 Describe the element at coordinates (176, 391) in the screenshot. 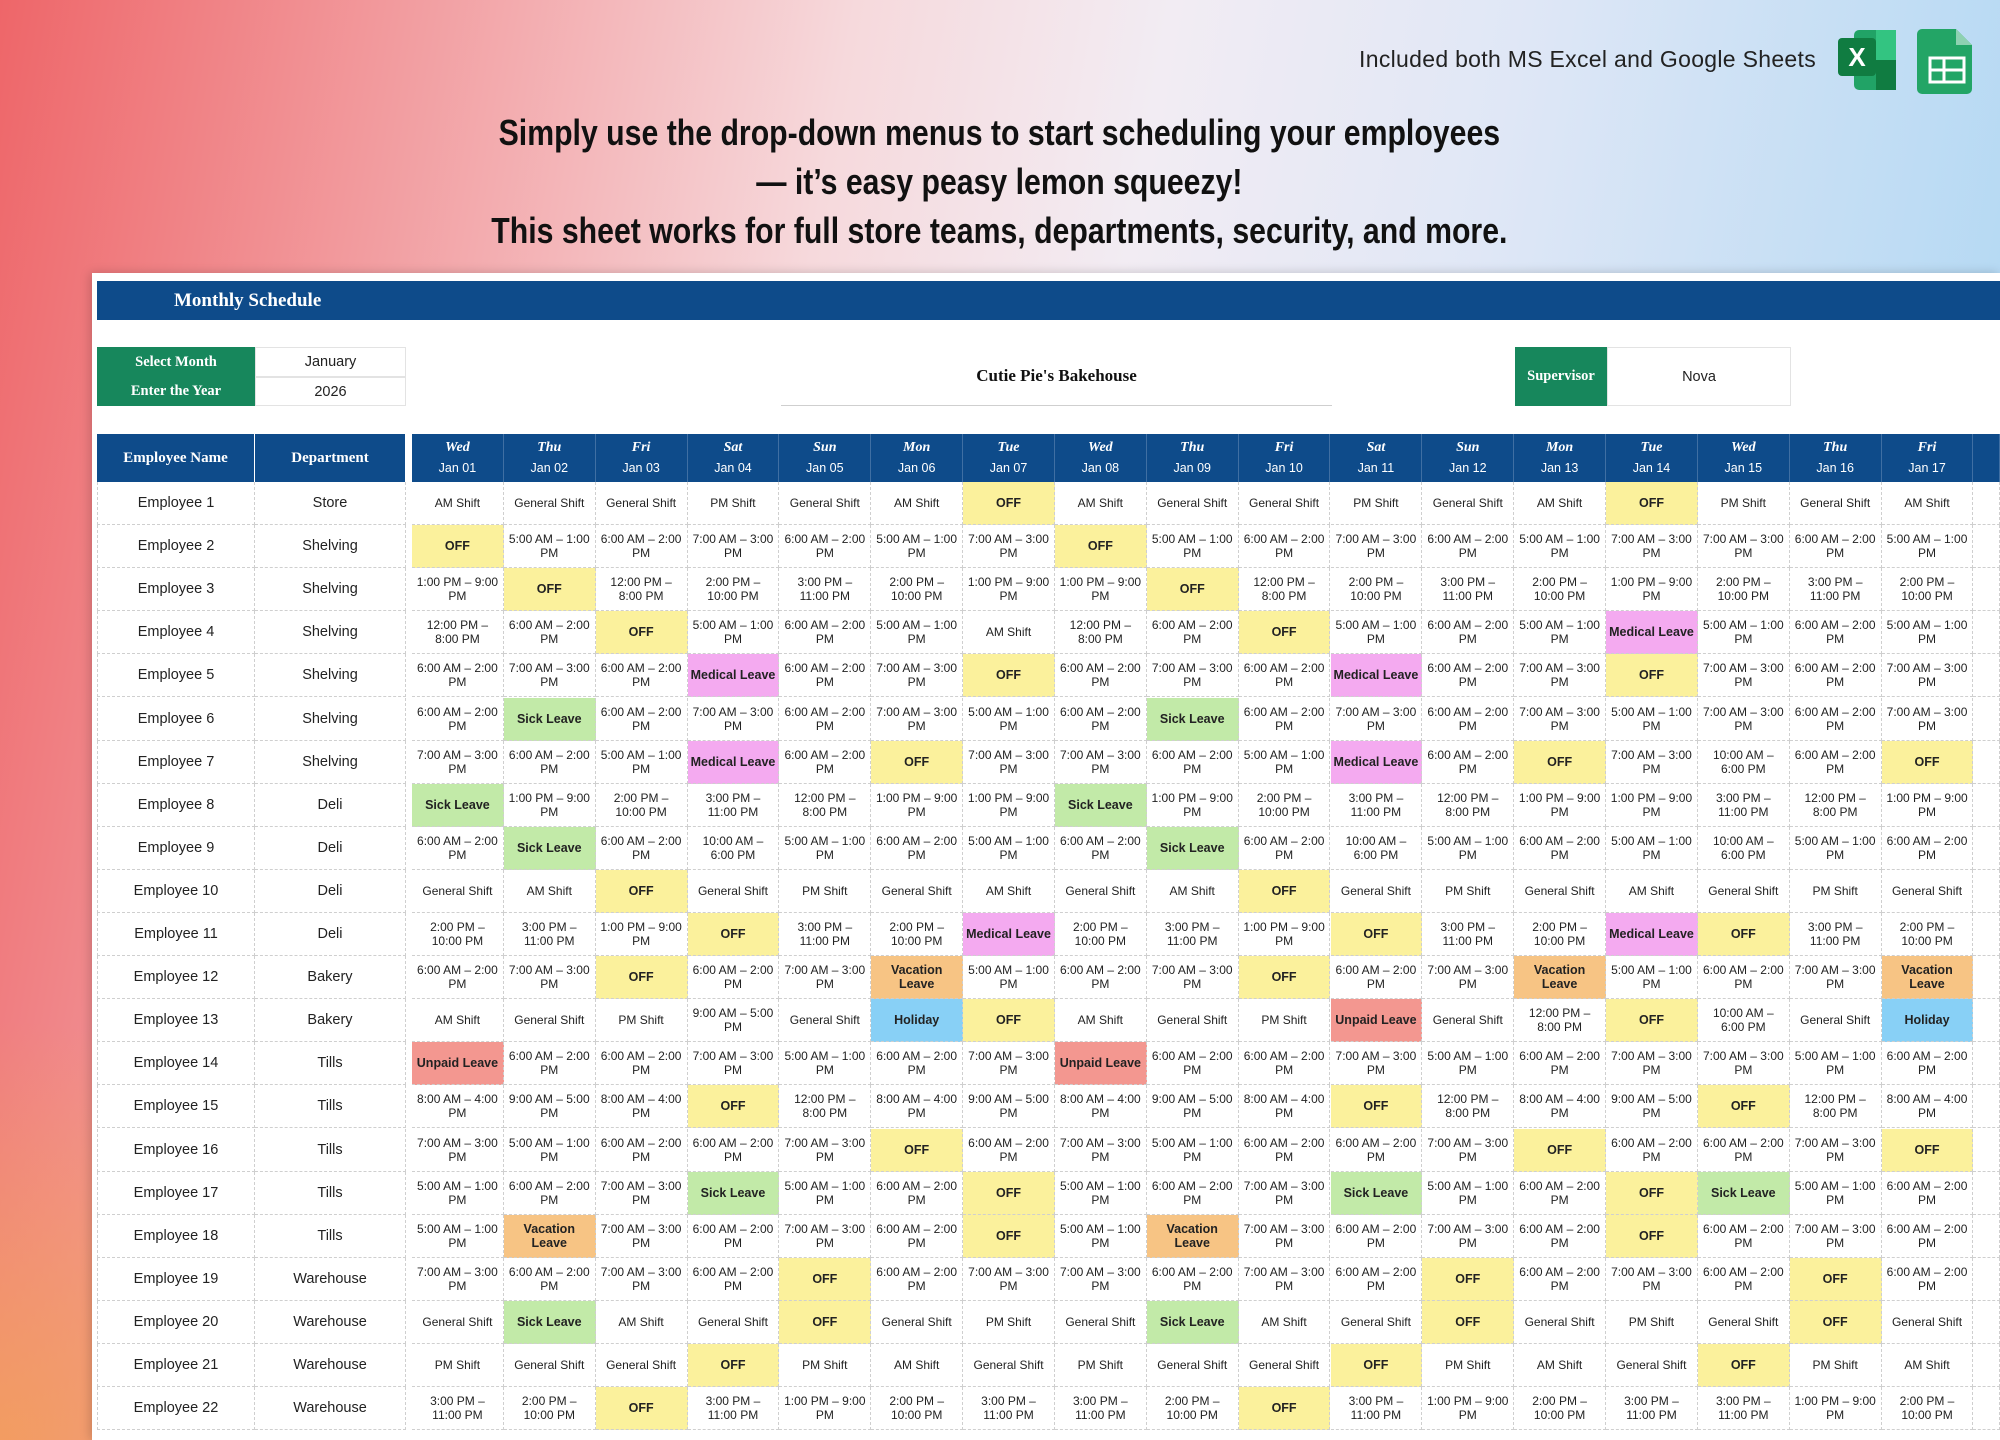

I see `year-label: Enter the Year` at that location.